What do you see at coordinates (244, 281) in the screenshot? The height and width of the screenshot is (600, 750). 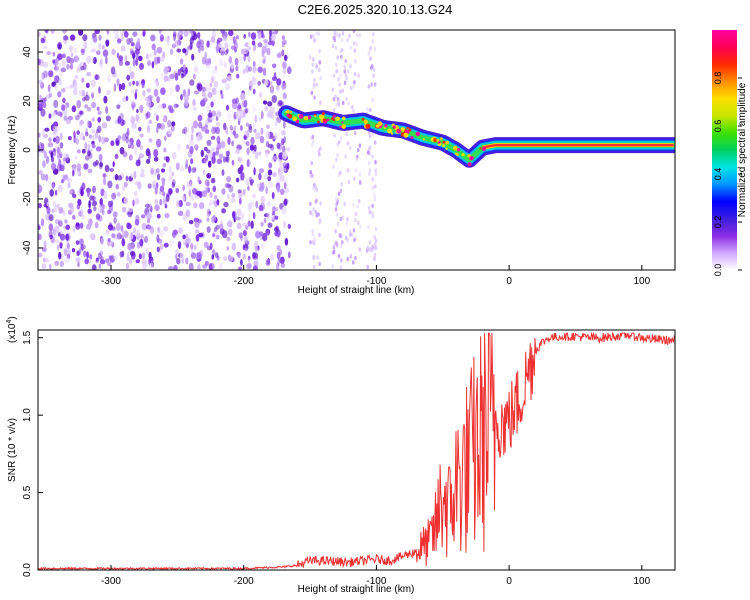 I see `x-tick-label: -200` at bounding box center [244, 281].